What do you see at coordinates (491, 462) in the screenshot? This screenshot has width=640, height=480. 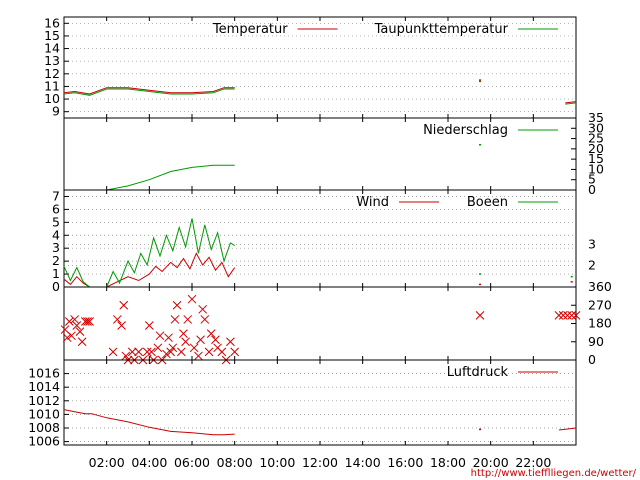 I see `x-tick-label: 20:00` at bounding box center [491, 462].